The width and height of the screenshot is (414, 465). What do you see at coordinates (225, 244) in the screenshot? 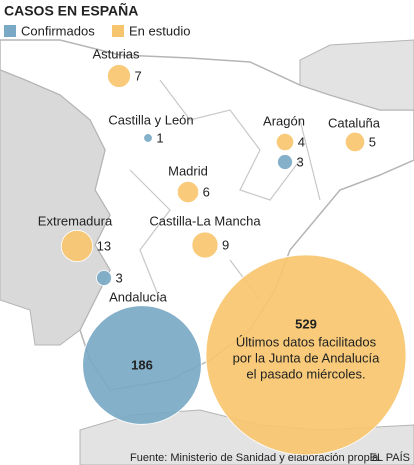
I see `value-label: 9` at bounding box center [225, 244].